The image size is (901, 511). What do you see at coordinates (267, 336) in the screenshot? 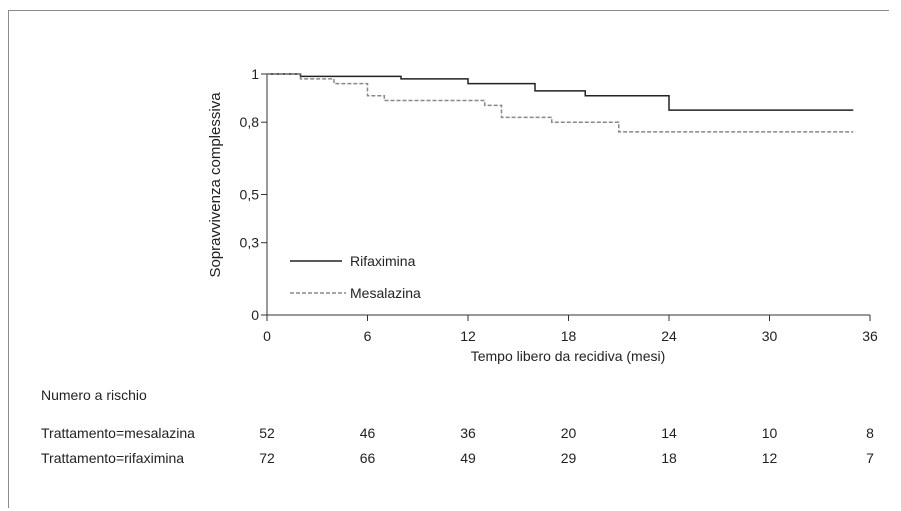
I see `x-tick-label: 0` at bounding box center [267, 336].